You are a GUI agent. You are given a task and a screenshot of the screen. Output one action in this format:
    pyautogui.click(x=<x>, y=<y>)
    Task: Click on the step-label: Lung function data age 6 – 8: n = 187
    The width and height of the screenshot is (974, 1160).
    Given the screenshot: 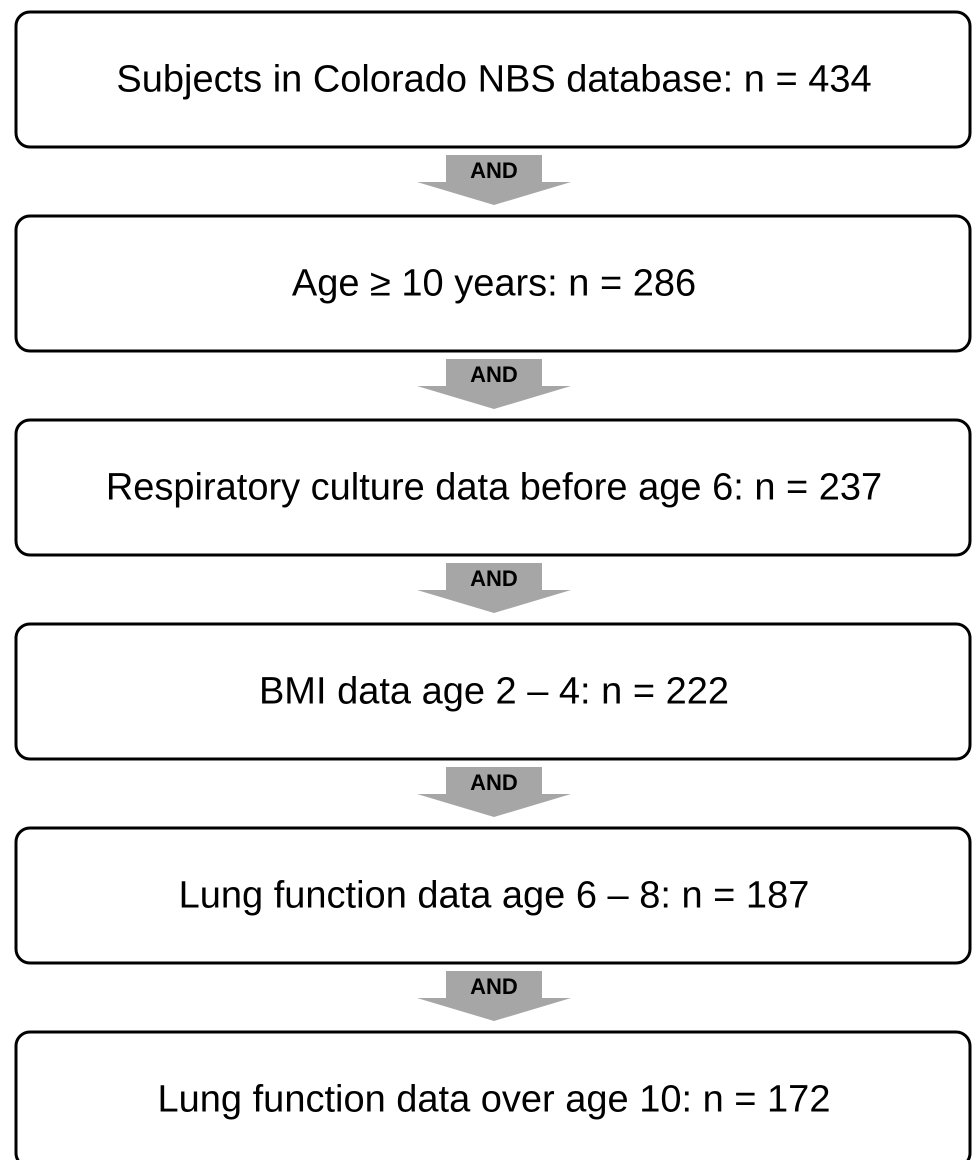 What is the action you would take?
    pyautogui.click(x=494, y=896)
    